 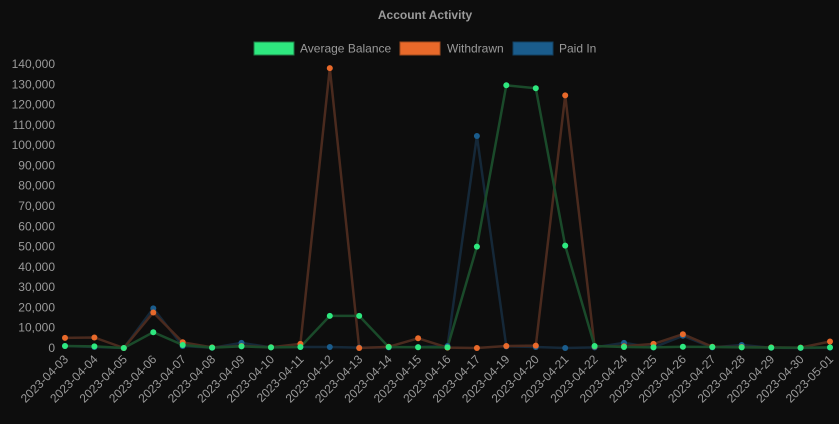 What do you see at coordinates (36, 226) in the screenshot?
I see `y-tick-label: 60,000` at bounding box center [36, 226].